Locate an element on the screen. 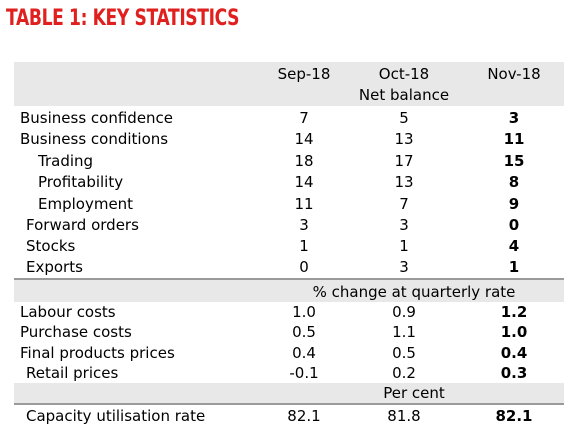 Image resolution: width=585 pixels, height=431 pixels. row-label: Profitability is located at coordinates (81, 182).